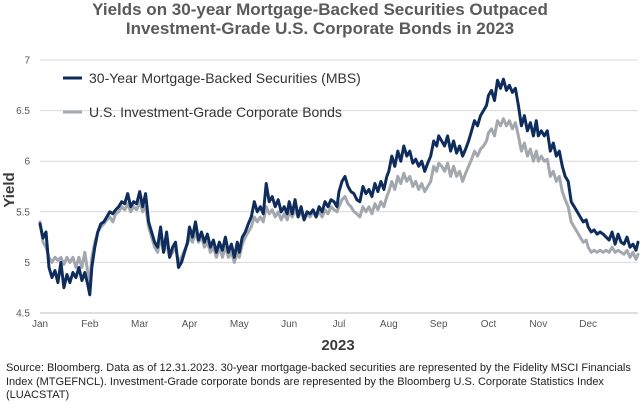  What do you see at coordinates (40, 324) in the screenshot?
I see `x-tick-label: Jan` at bounding box center [40, 324].